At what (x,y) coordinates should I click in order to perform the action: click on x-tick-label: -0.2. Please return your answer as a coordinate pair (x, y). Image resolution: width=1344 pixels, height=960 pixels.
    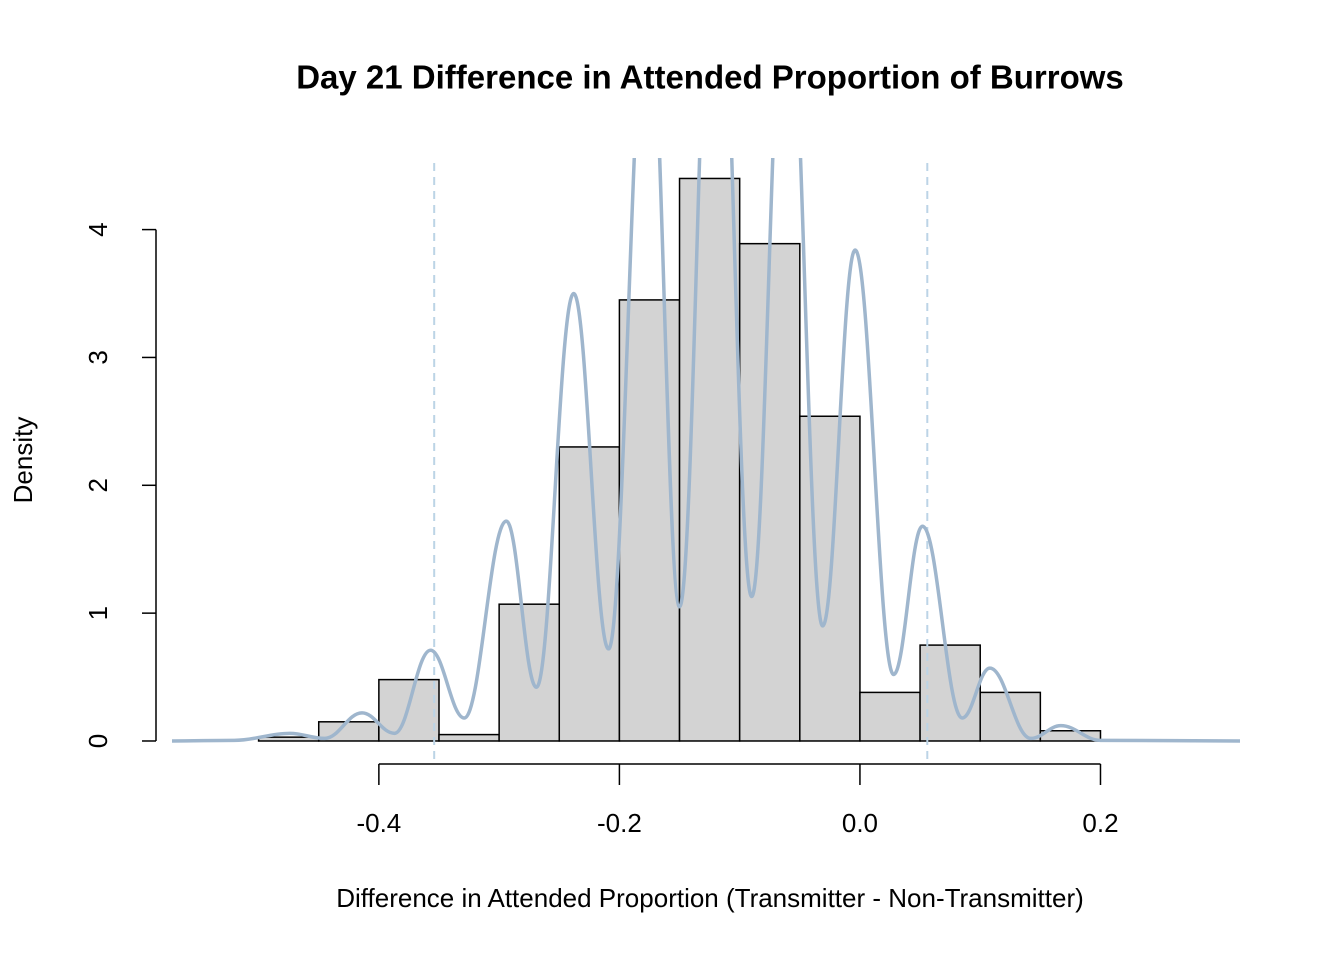
    Looking at the image, I should click on (619, 823).